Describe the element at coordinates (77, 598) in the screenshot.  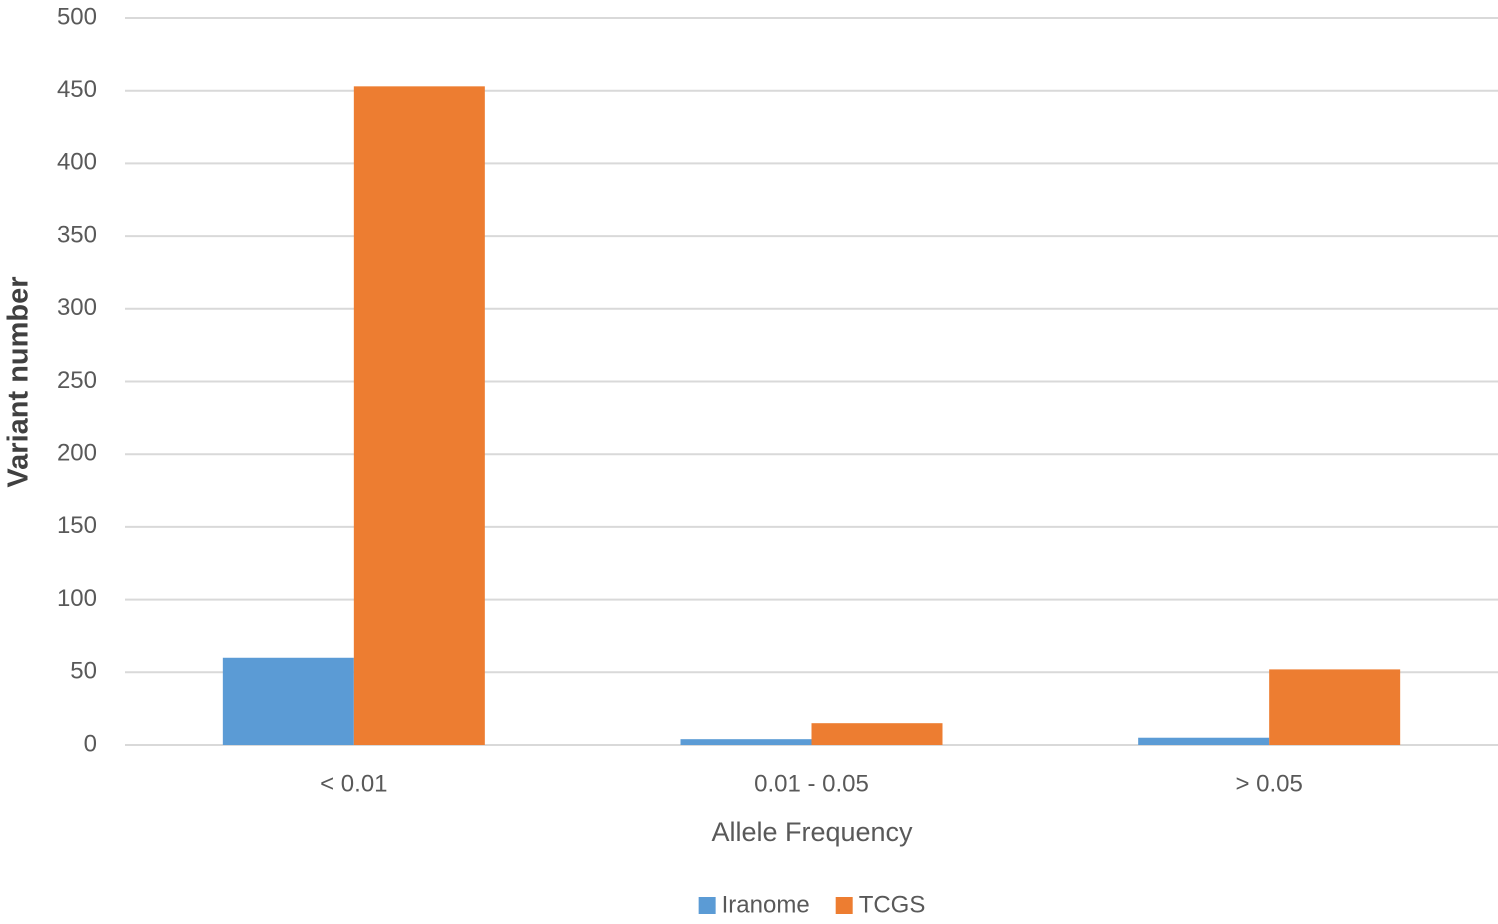
I see `y-tick-label: 100` at that location.